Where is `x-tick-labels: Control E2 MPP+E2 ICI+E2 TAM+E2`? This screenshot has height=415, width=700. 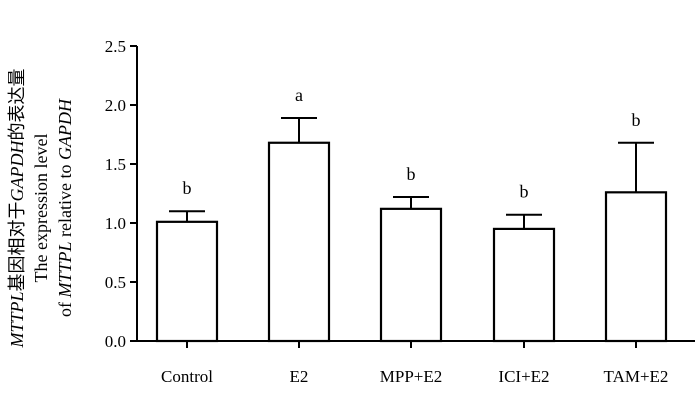
x-tick-labels: Control E2 MPP+E2 ICI+E2 TAM+E2 is located at coordinates (414, 376).